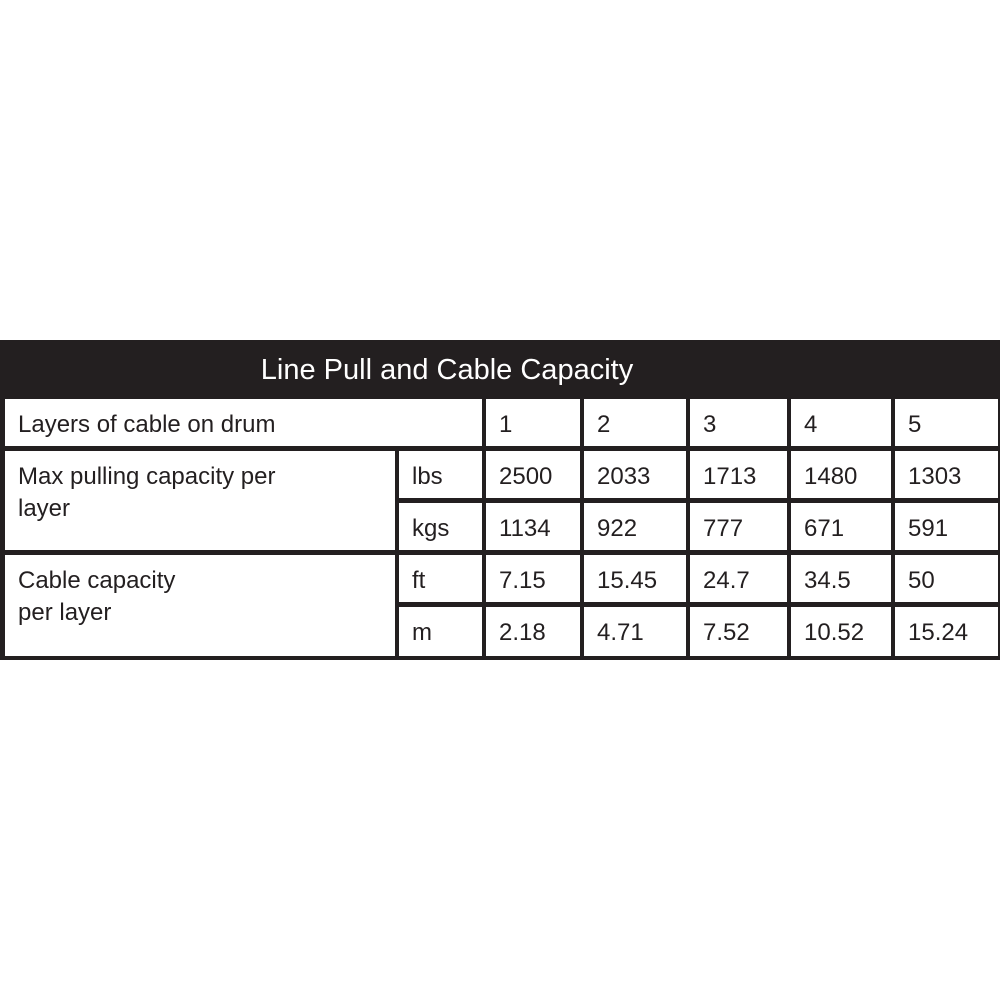 Image resolution: width=1000 pixels, height=1000 pixels. I want to click on value-cell: 2.18, so click(533, 631).